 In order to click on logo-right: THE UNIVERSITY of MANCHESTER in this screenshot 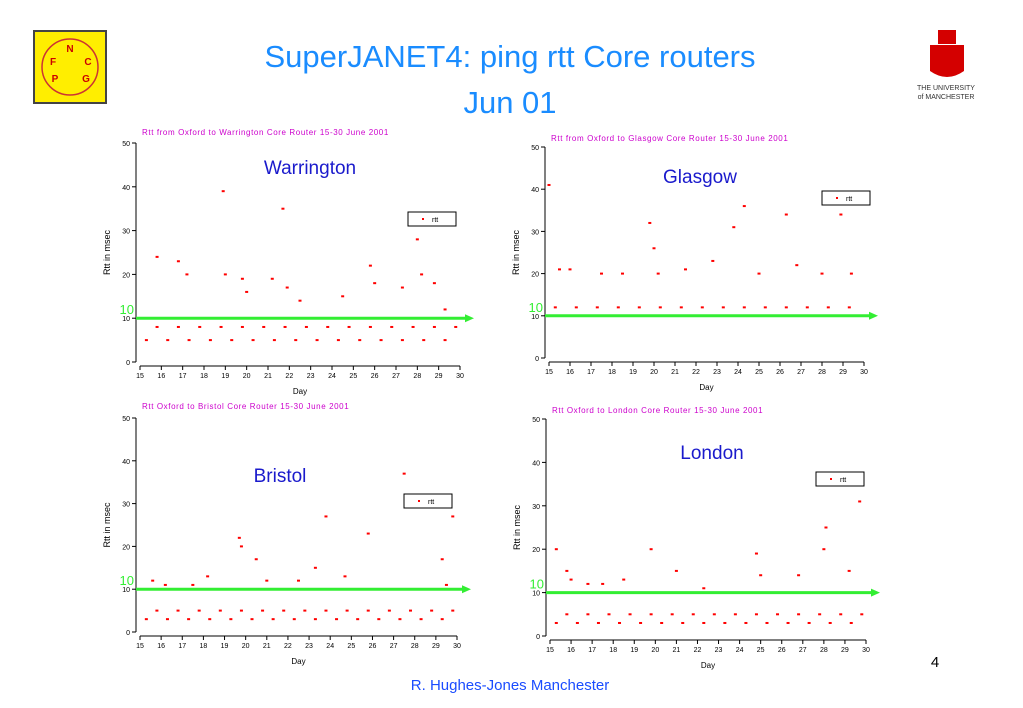, I will do `click(946, 65)`.